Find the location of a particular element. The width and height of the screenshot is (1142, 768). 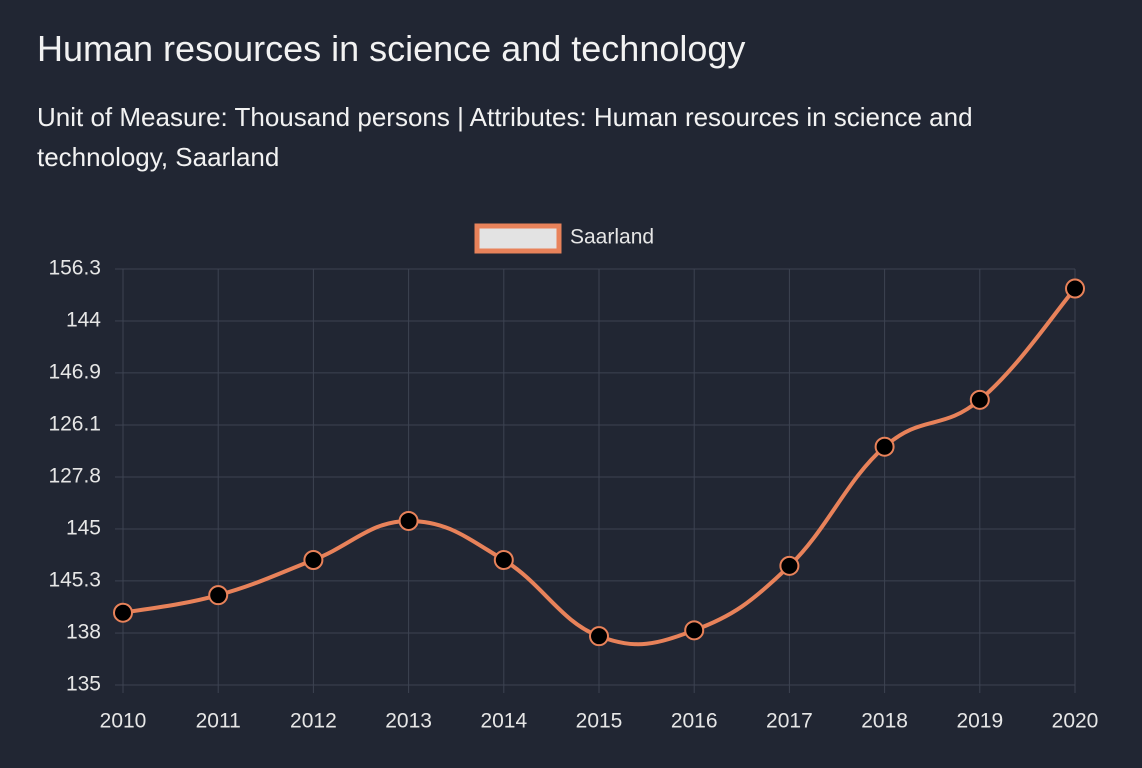

x-tick-label: 2020 is located at coordinates (1075, 721).